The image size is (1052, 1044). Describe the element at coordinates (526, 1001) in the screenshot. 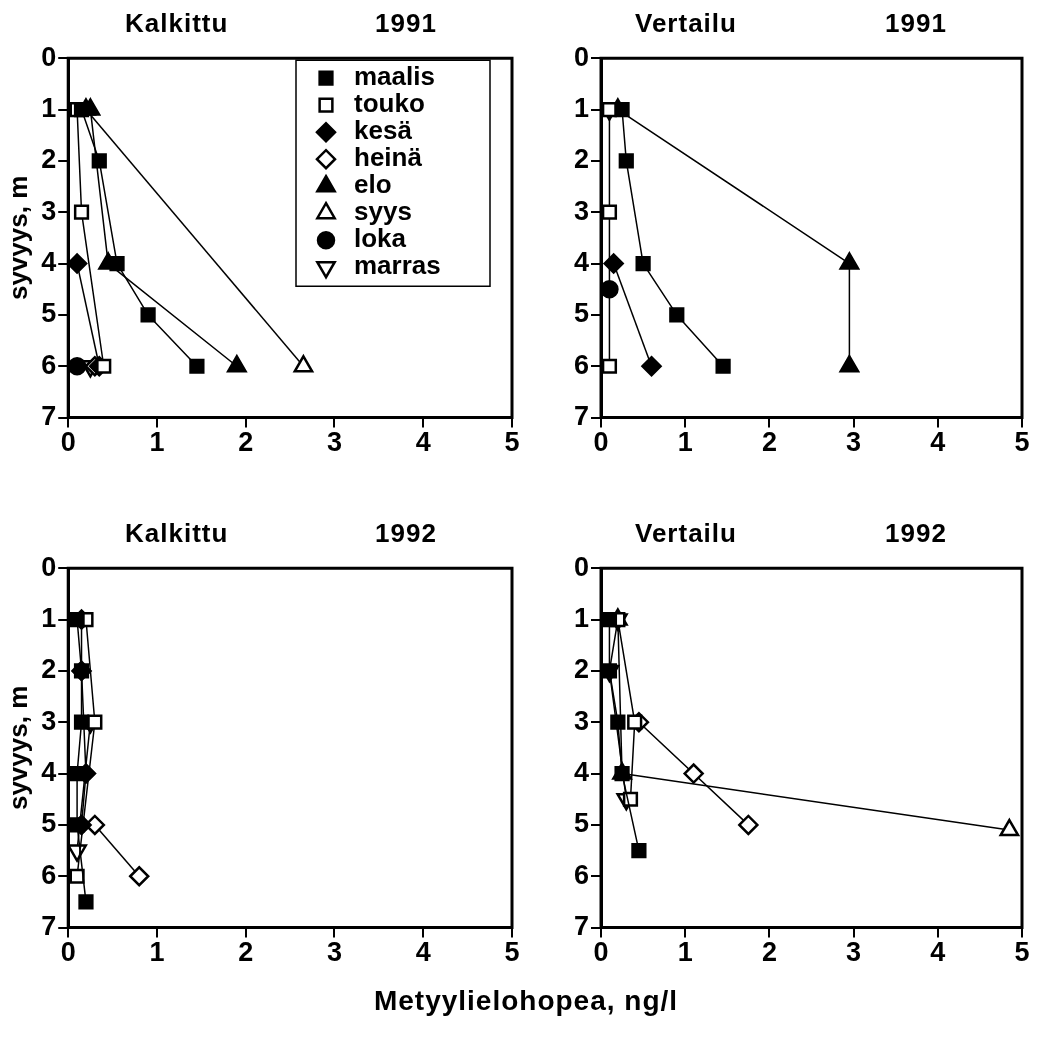

I see `x-axis-title: Metyylielohopea, ng/l` at that location.